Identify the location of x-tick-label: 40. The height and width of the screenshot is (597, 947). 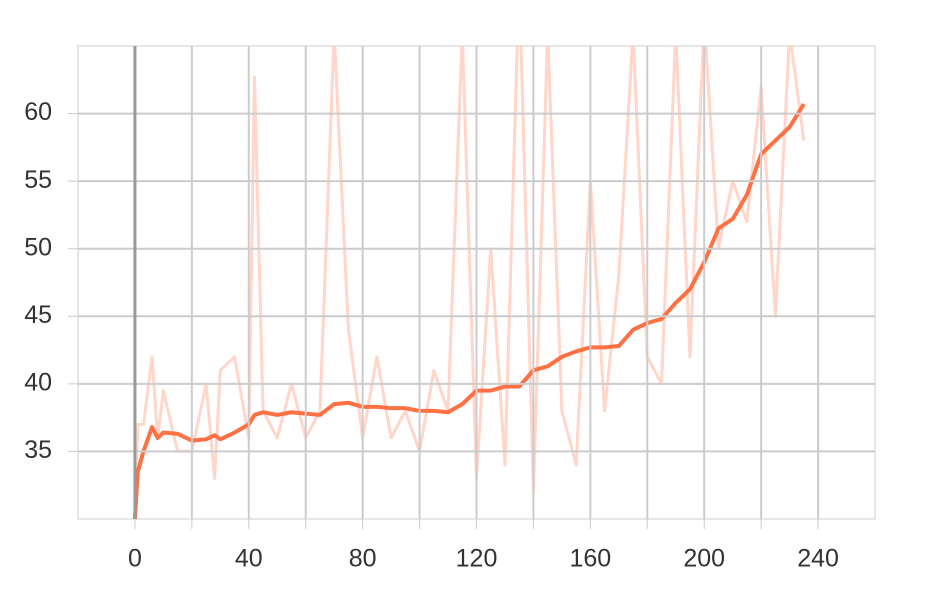
(249, 559).